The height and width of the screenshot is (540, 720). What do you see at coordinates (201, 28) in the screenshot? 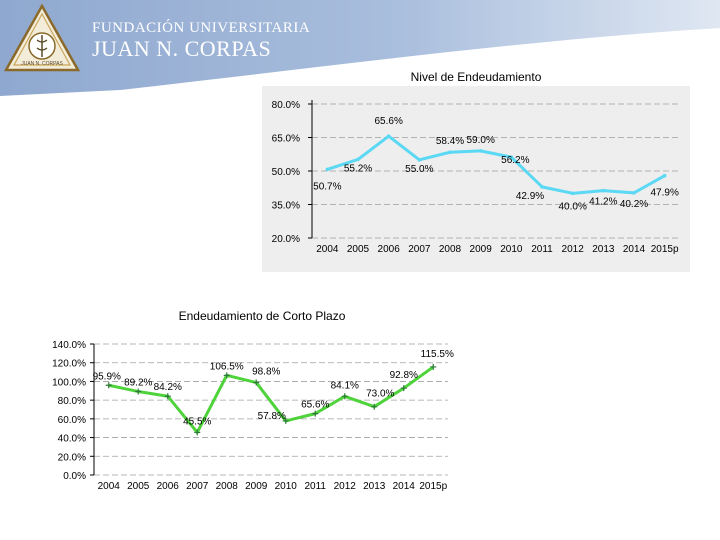
I see `university-name-line1: FUNDACIÓN UNIVERSITARIA` at bounding box center [201, 28].